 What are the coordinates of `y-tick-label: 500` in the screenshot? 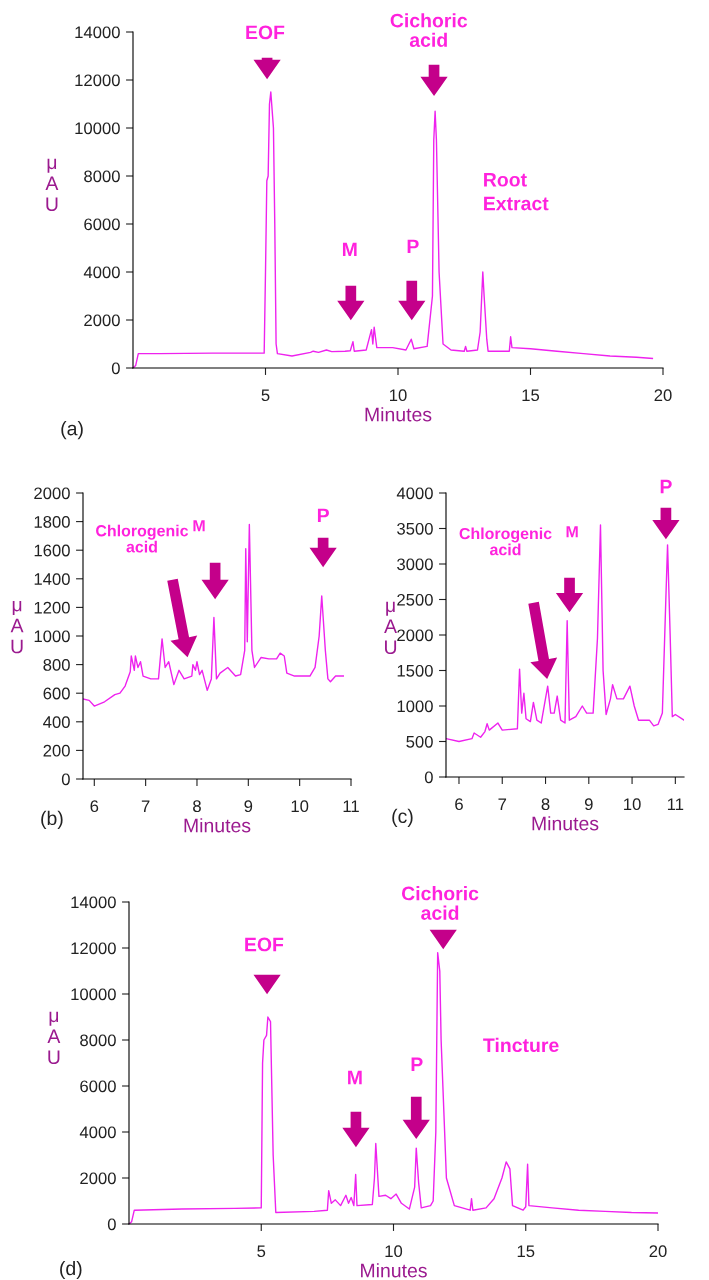 It's located at (419, 741).